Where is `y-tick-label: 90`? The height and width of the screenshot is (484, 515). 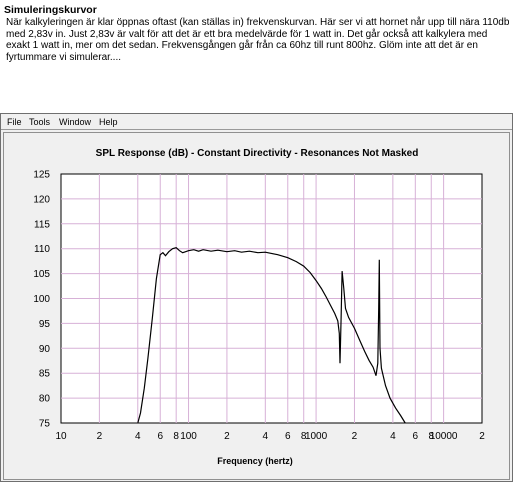 y-tick-label: 90 is located at coordinates (45, 349).